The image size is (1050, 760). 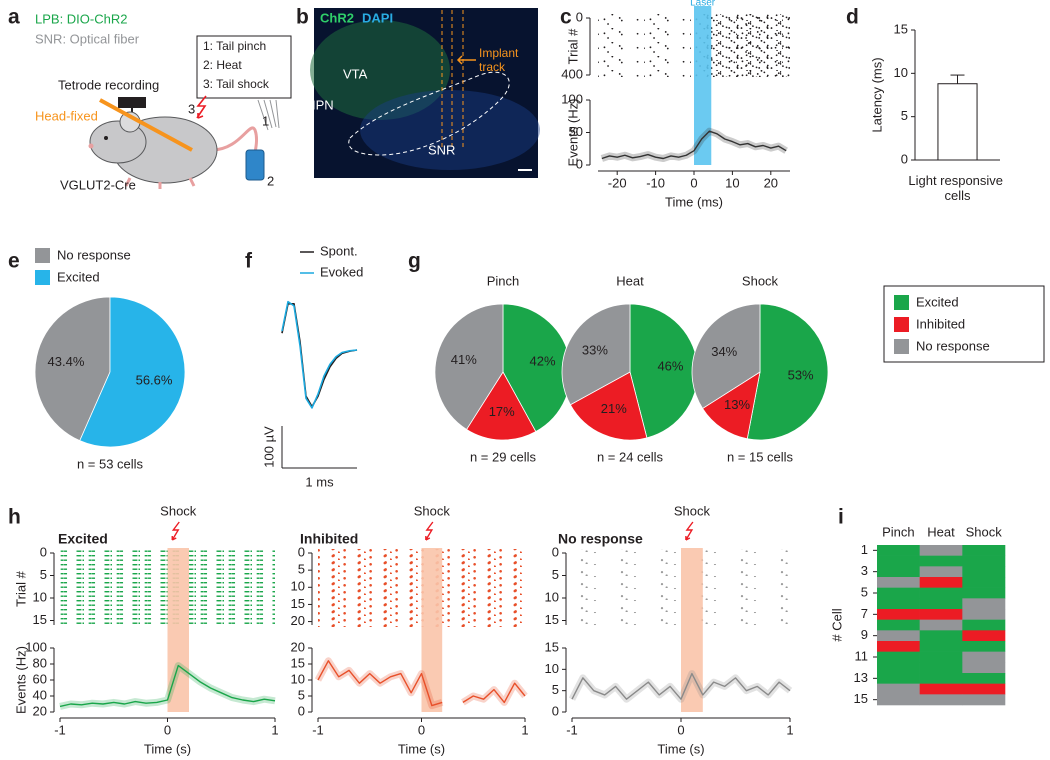 What do you see at coordinates (244, 67) in the screenshot?
I see `stimulus-box` at bounding box center [244, 67].